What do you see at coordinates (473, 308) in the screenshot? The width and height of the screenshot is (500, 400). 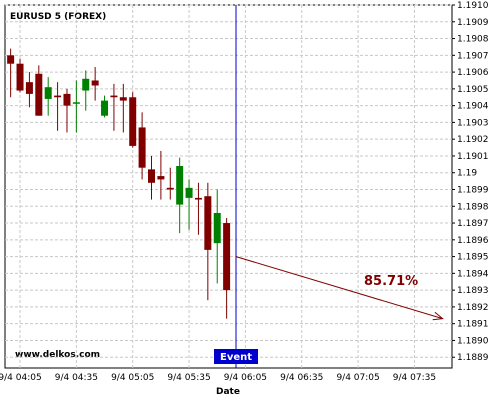 I see `y-tick-label: 1.1892` at bounding box center [473, 308].